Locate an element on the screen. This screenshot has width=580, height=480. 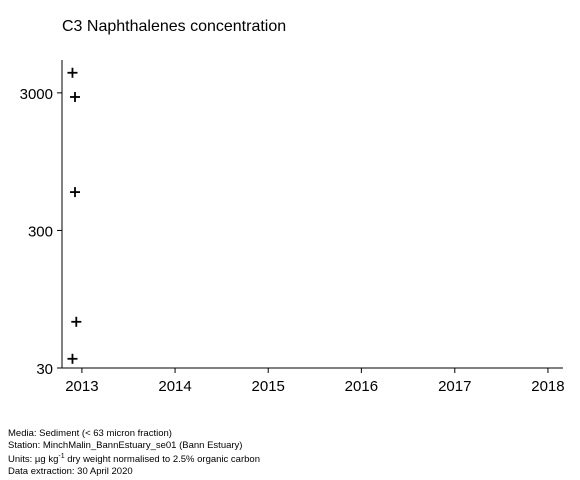
y-tick-label: 300 is located at coordinates (40, 231).